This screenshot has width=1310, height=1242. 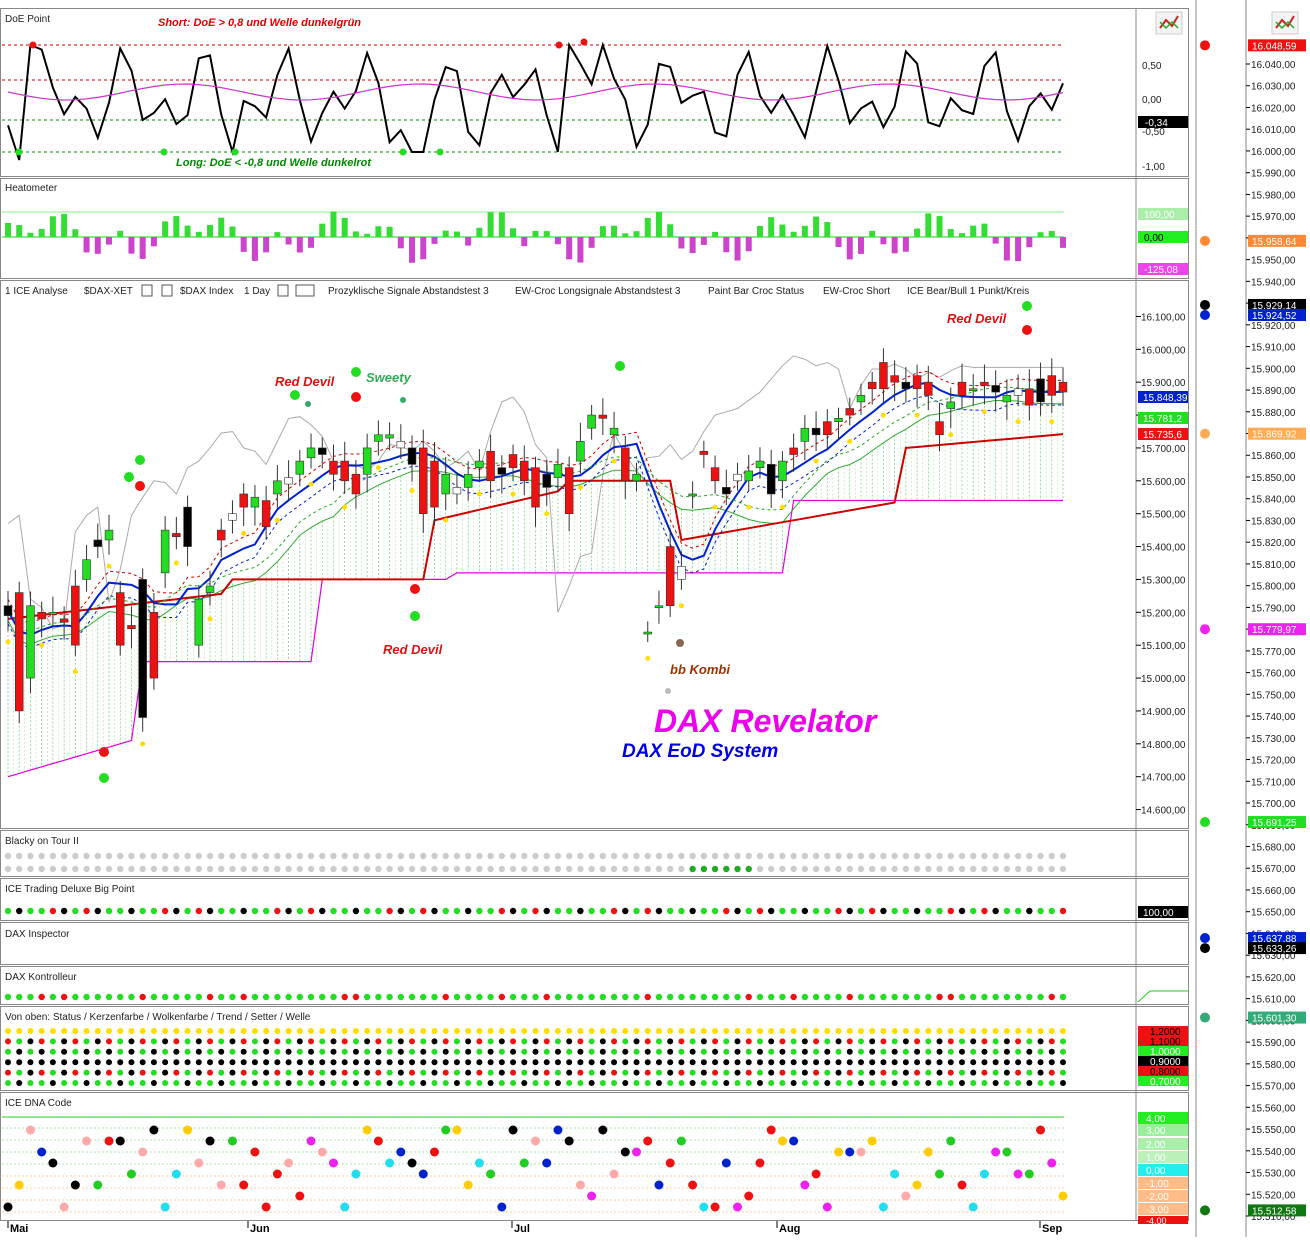 I want to click on marker-box, so click(x=1277, y=1017).